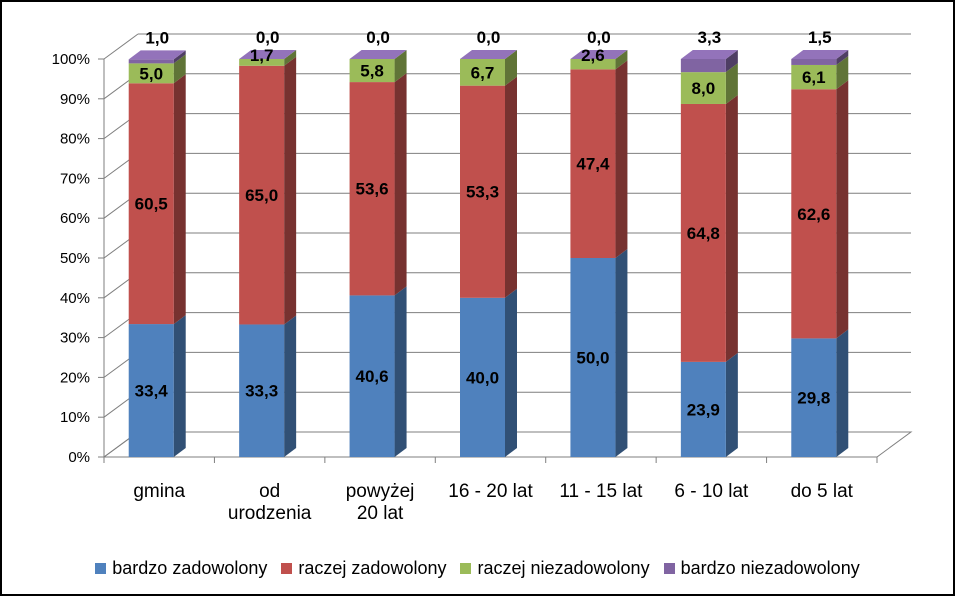 Image resolution: width=955 pixels, height=598 pixels. What do you see at coordinates (121, 46) in the screenshot?
I see `gridline-diagonal` at bounding box center [121, 46].